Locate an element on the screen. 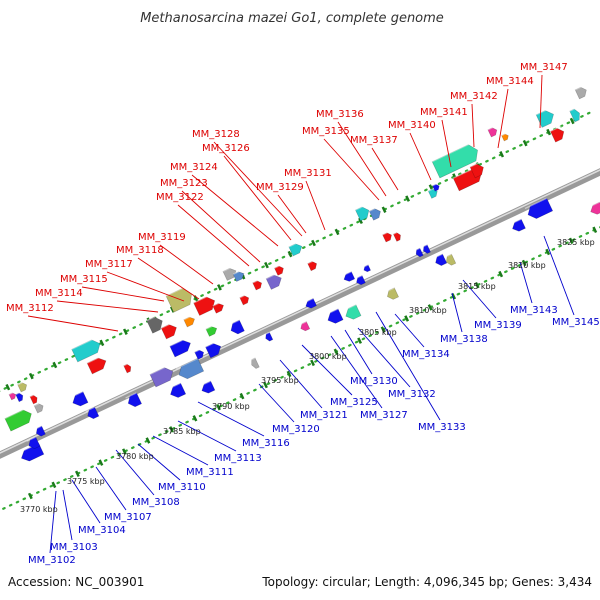 Image resolution: width=600 pixels, height=600 pixels. reverse-gene-label: MM_3132 is located at coordinates (412, 394).